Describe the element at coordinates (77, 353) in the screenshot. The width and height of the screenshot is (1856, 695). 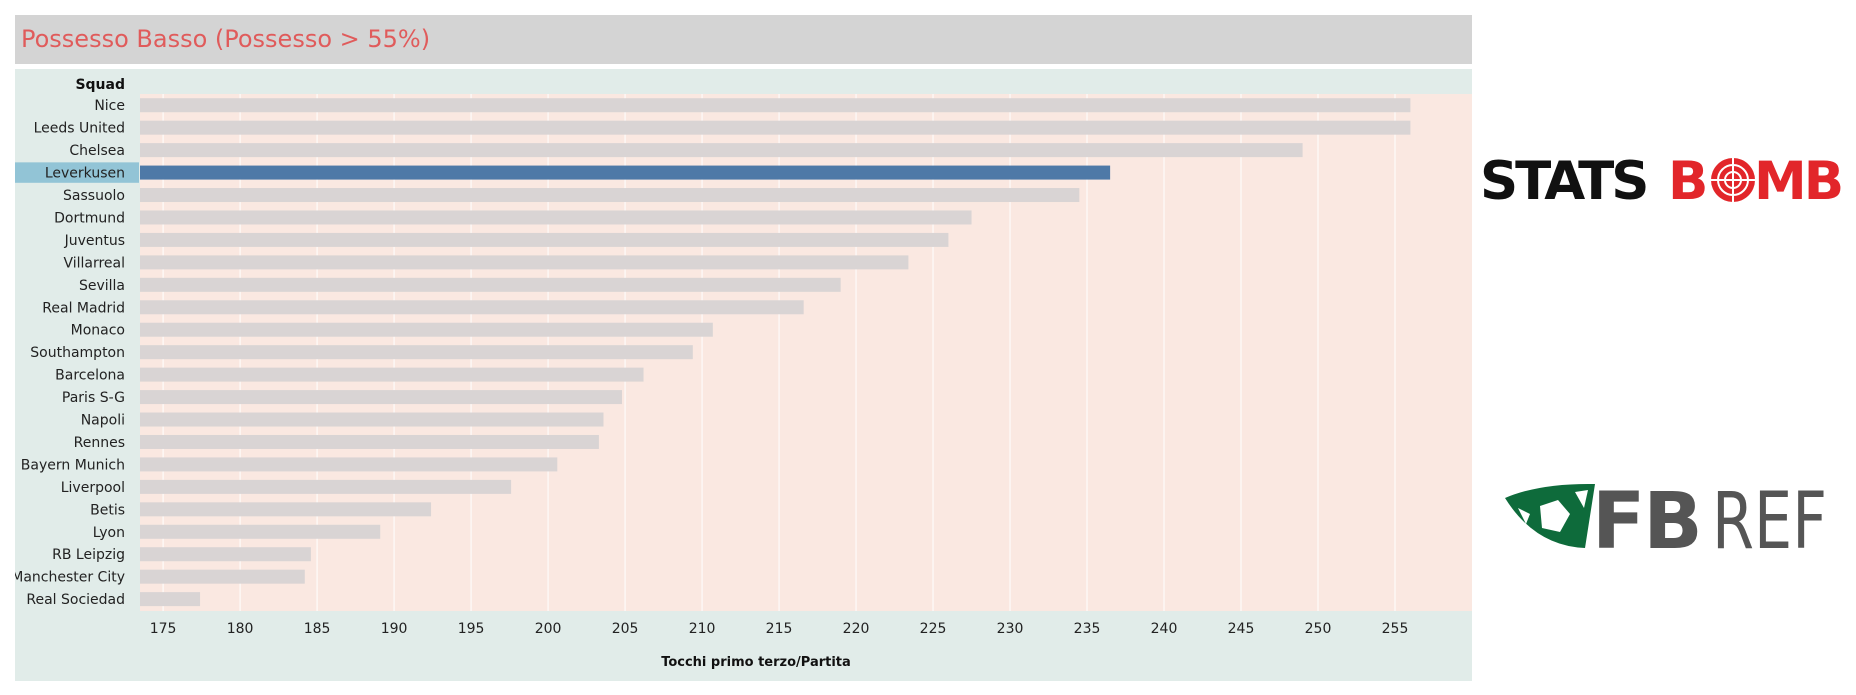
I see `category-label: Southampton` at that location.